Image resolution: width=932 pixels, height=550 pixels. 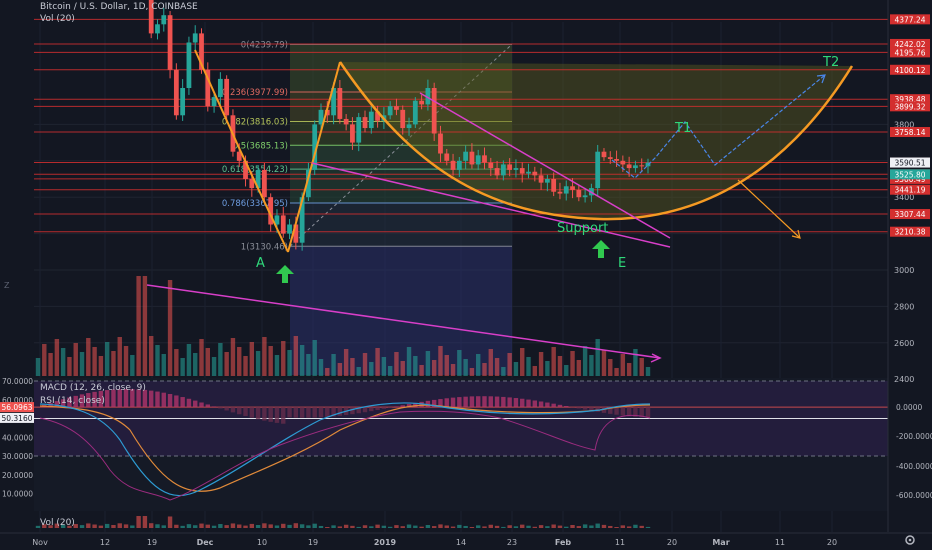 What do you see at coordinates (119, 7) in the screenshot?
I see `symbol-title: Bitcoin / U.S. Dollar, 1D, COINBASE` at bounding box center [119, 7].